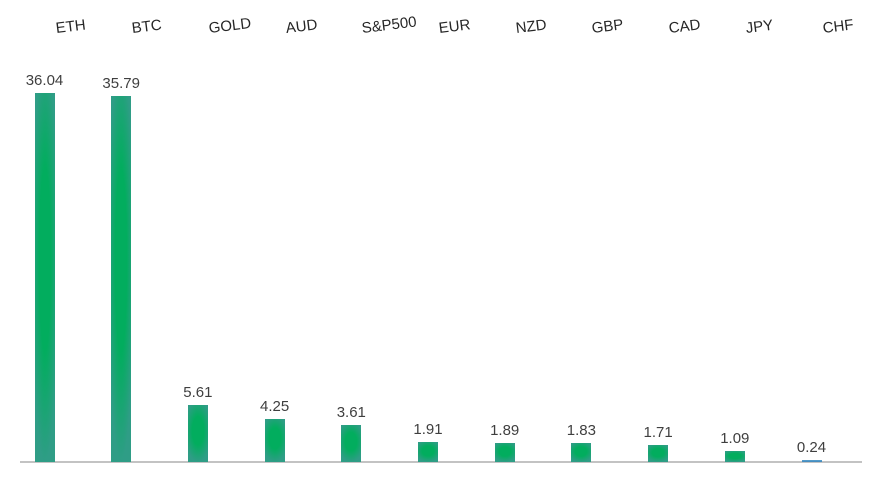 This screenshot has height=502, width=886. What do you see at coordinates (146, 27) in the screenshot?
I see `category-label-btc: BTC` at bounding box center [146, 27].